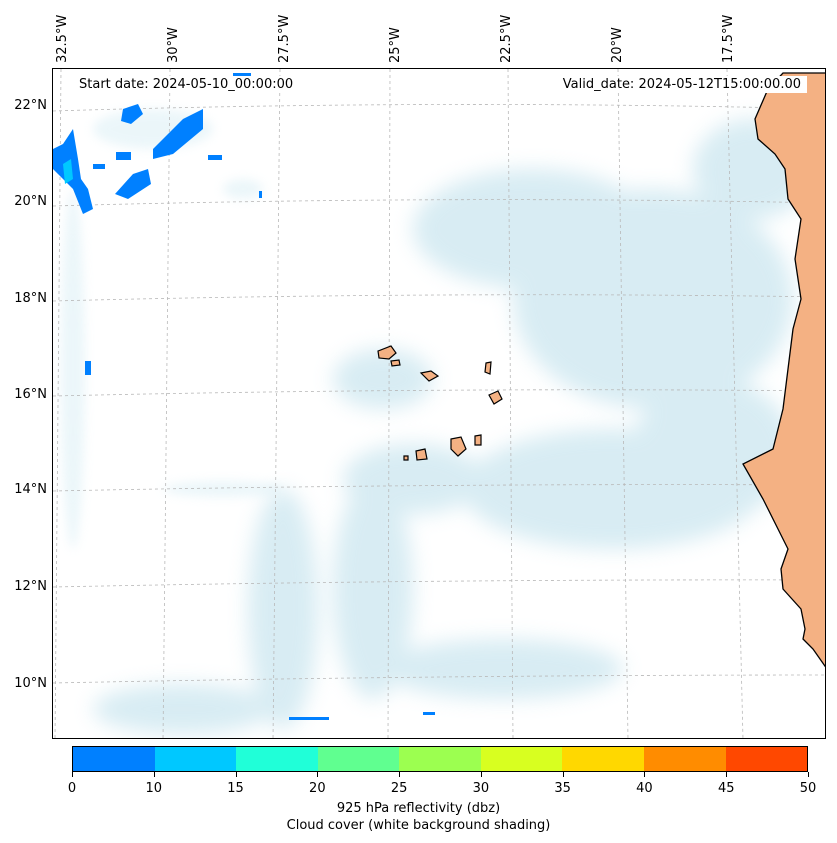 This screenshot has width=837, height=843. What do you see at coordinates (172, 329) in the screenshot?
I see `cloud-cover-light` at bounding box center [172, 329].